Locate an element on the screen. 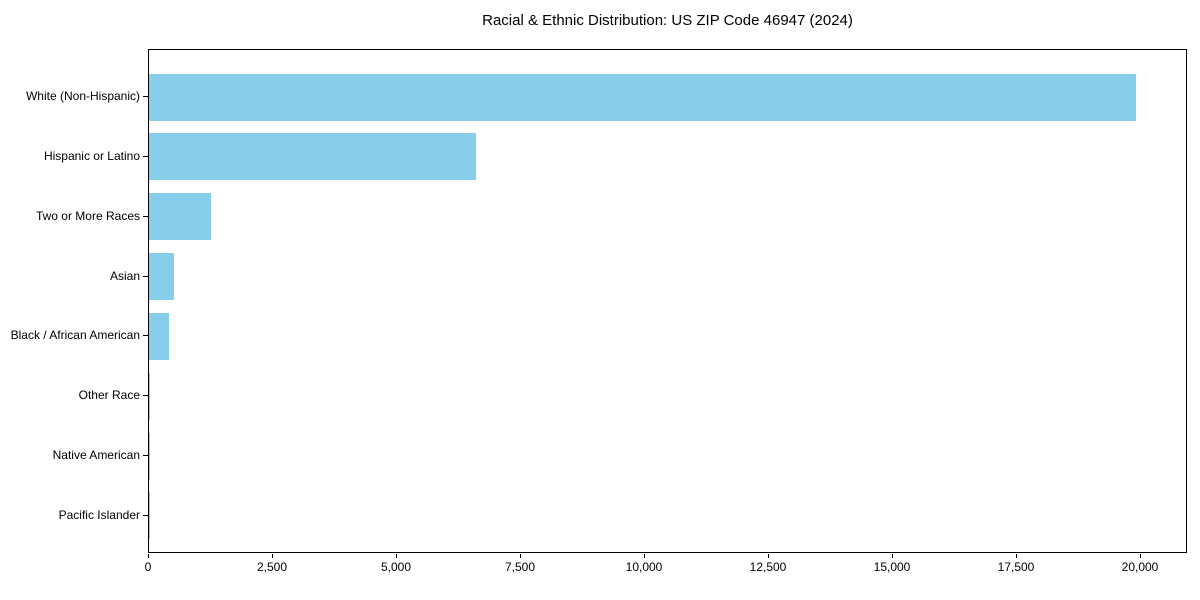 This screenshot has height=600, width=1200. x-axis-label-7500: 7,500 is located at coordinates (520, 567).